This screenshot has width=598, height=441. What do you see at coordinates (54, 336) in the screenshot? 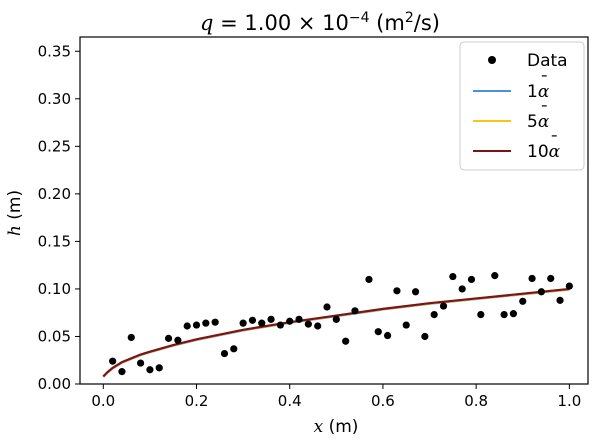
I see `y-tick-label: 0.05` at bounding box center [54, 336].